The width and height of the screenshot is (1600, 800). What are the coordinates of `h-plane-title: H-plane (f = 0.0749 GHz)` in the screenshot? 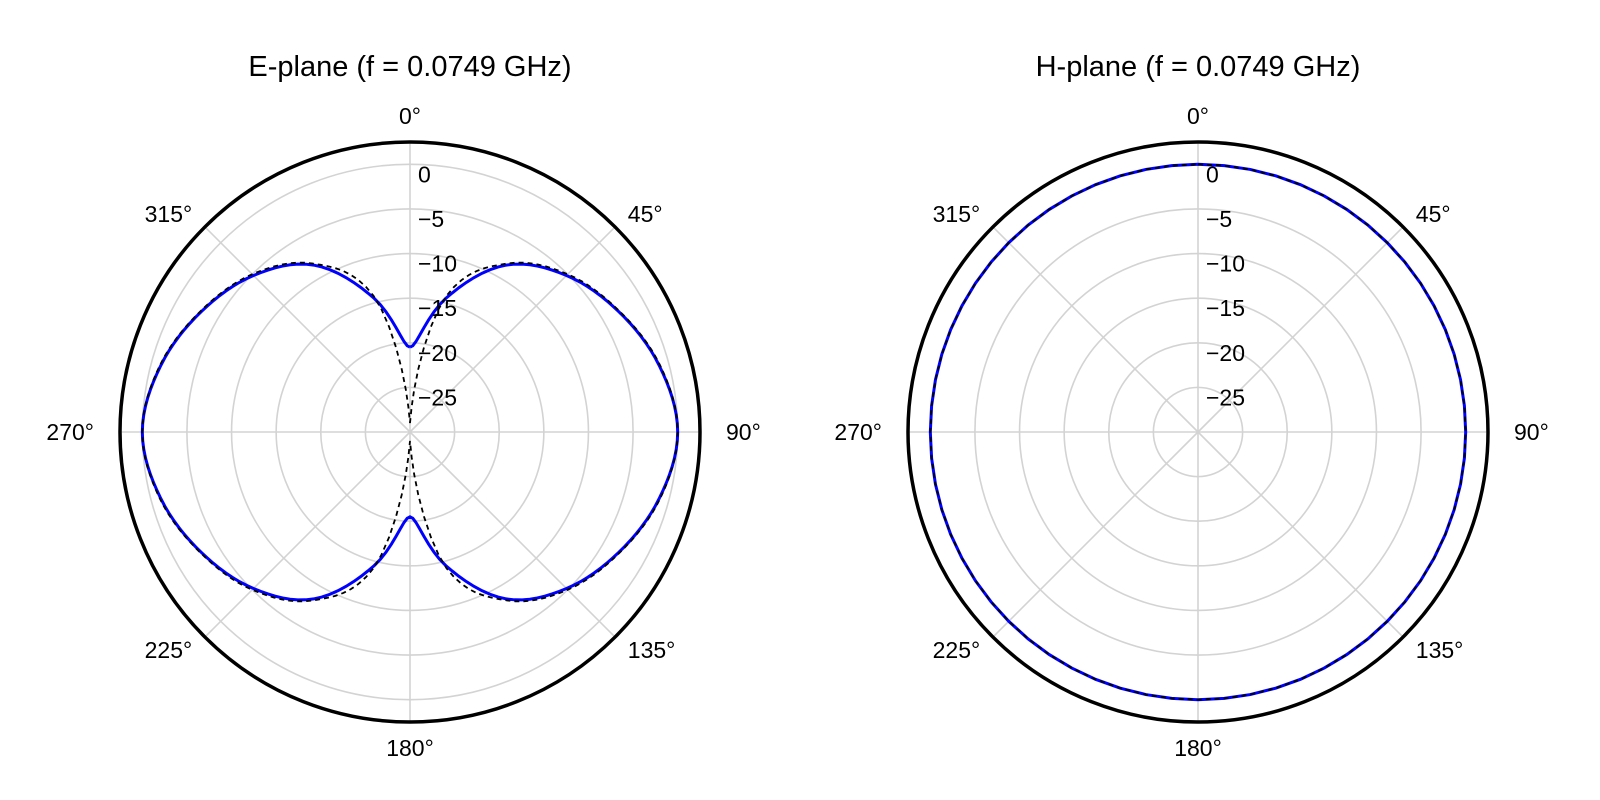 It's located at (1198, 67).